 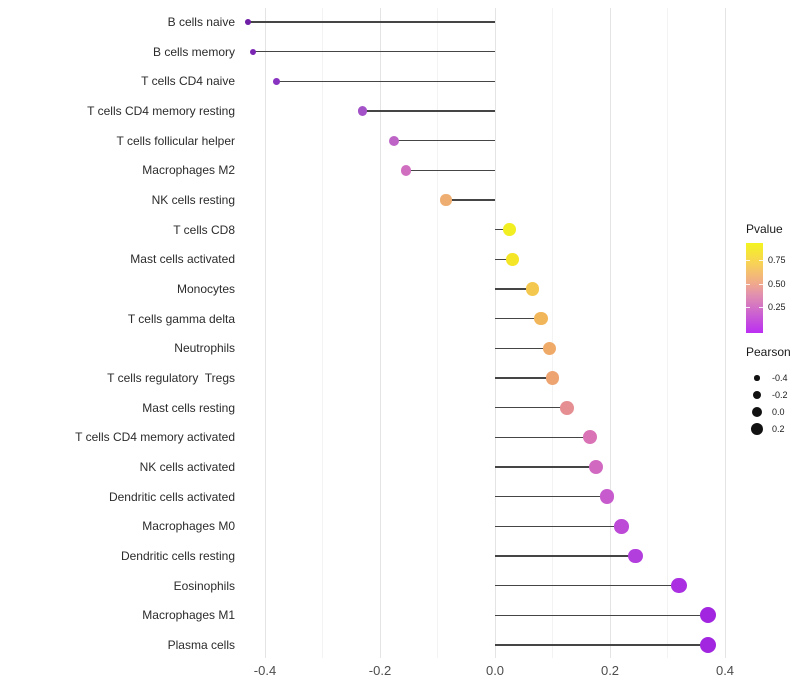 I want to click on y-axis-category-label: T cells regulatory Tregs, so click(x=171, y=377).